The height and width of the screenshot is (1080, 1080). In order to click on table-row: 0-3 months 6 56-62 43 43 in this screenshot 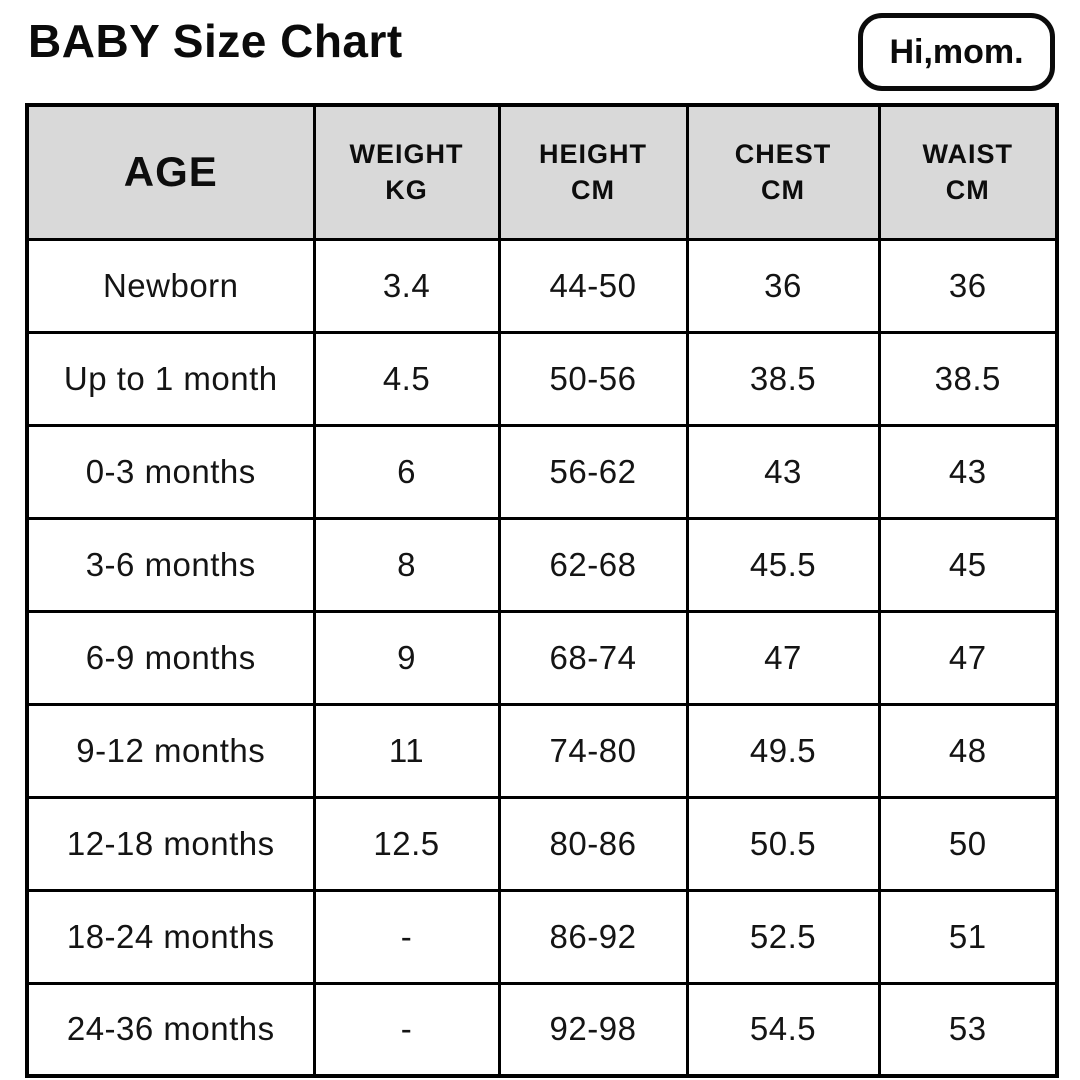, I will do `click(542, 471)`.